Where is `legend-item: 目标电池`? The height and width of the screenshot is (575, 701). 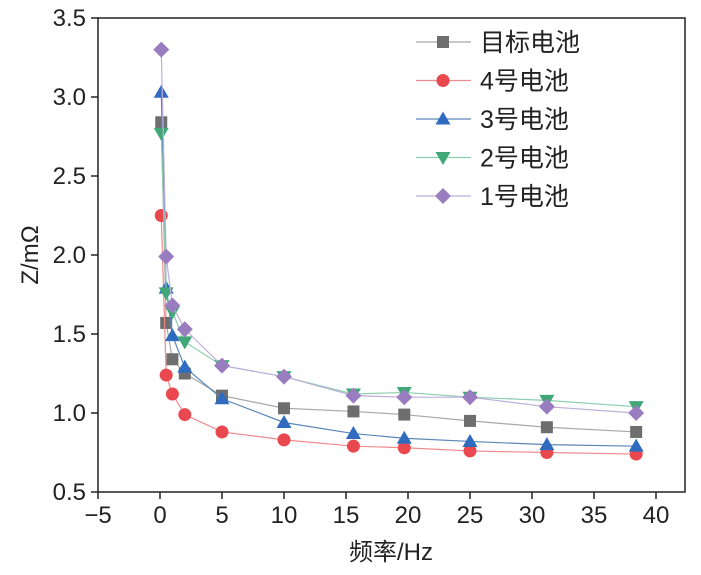 legend-item: 目标电池 is located at coordinates (498, 43).